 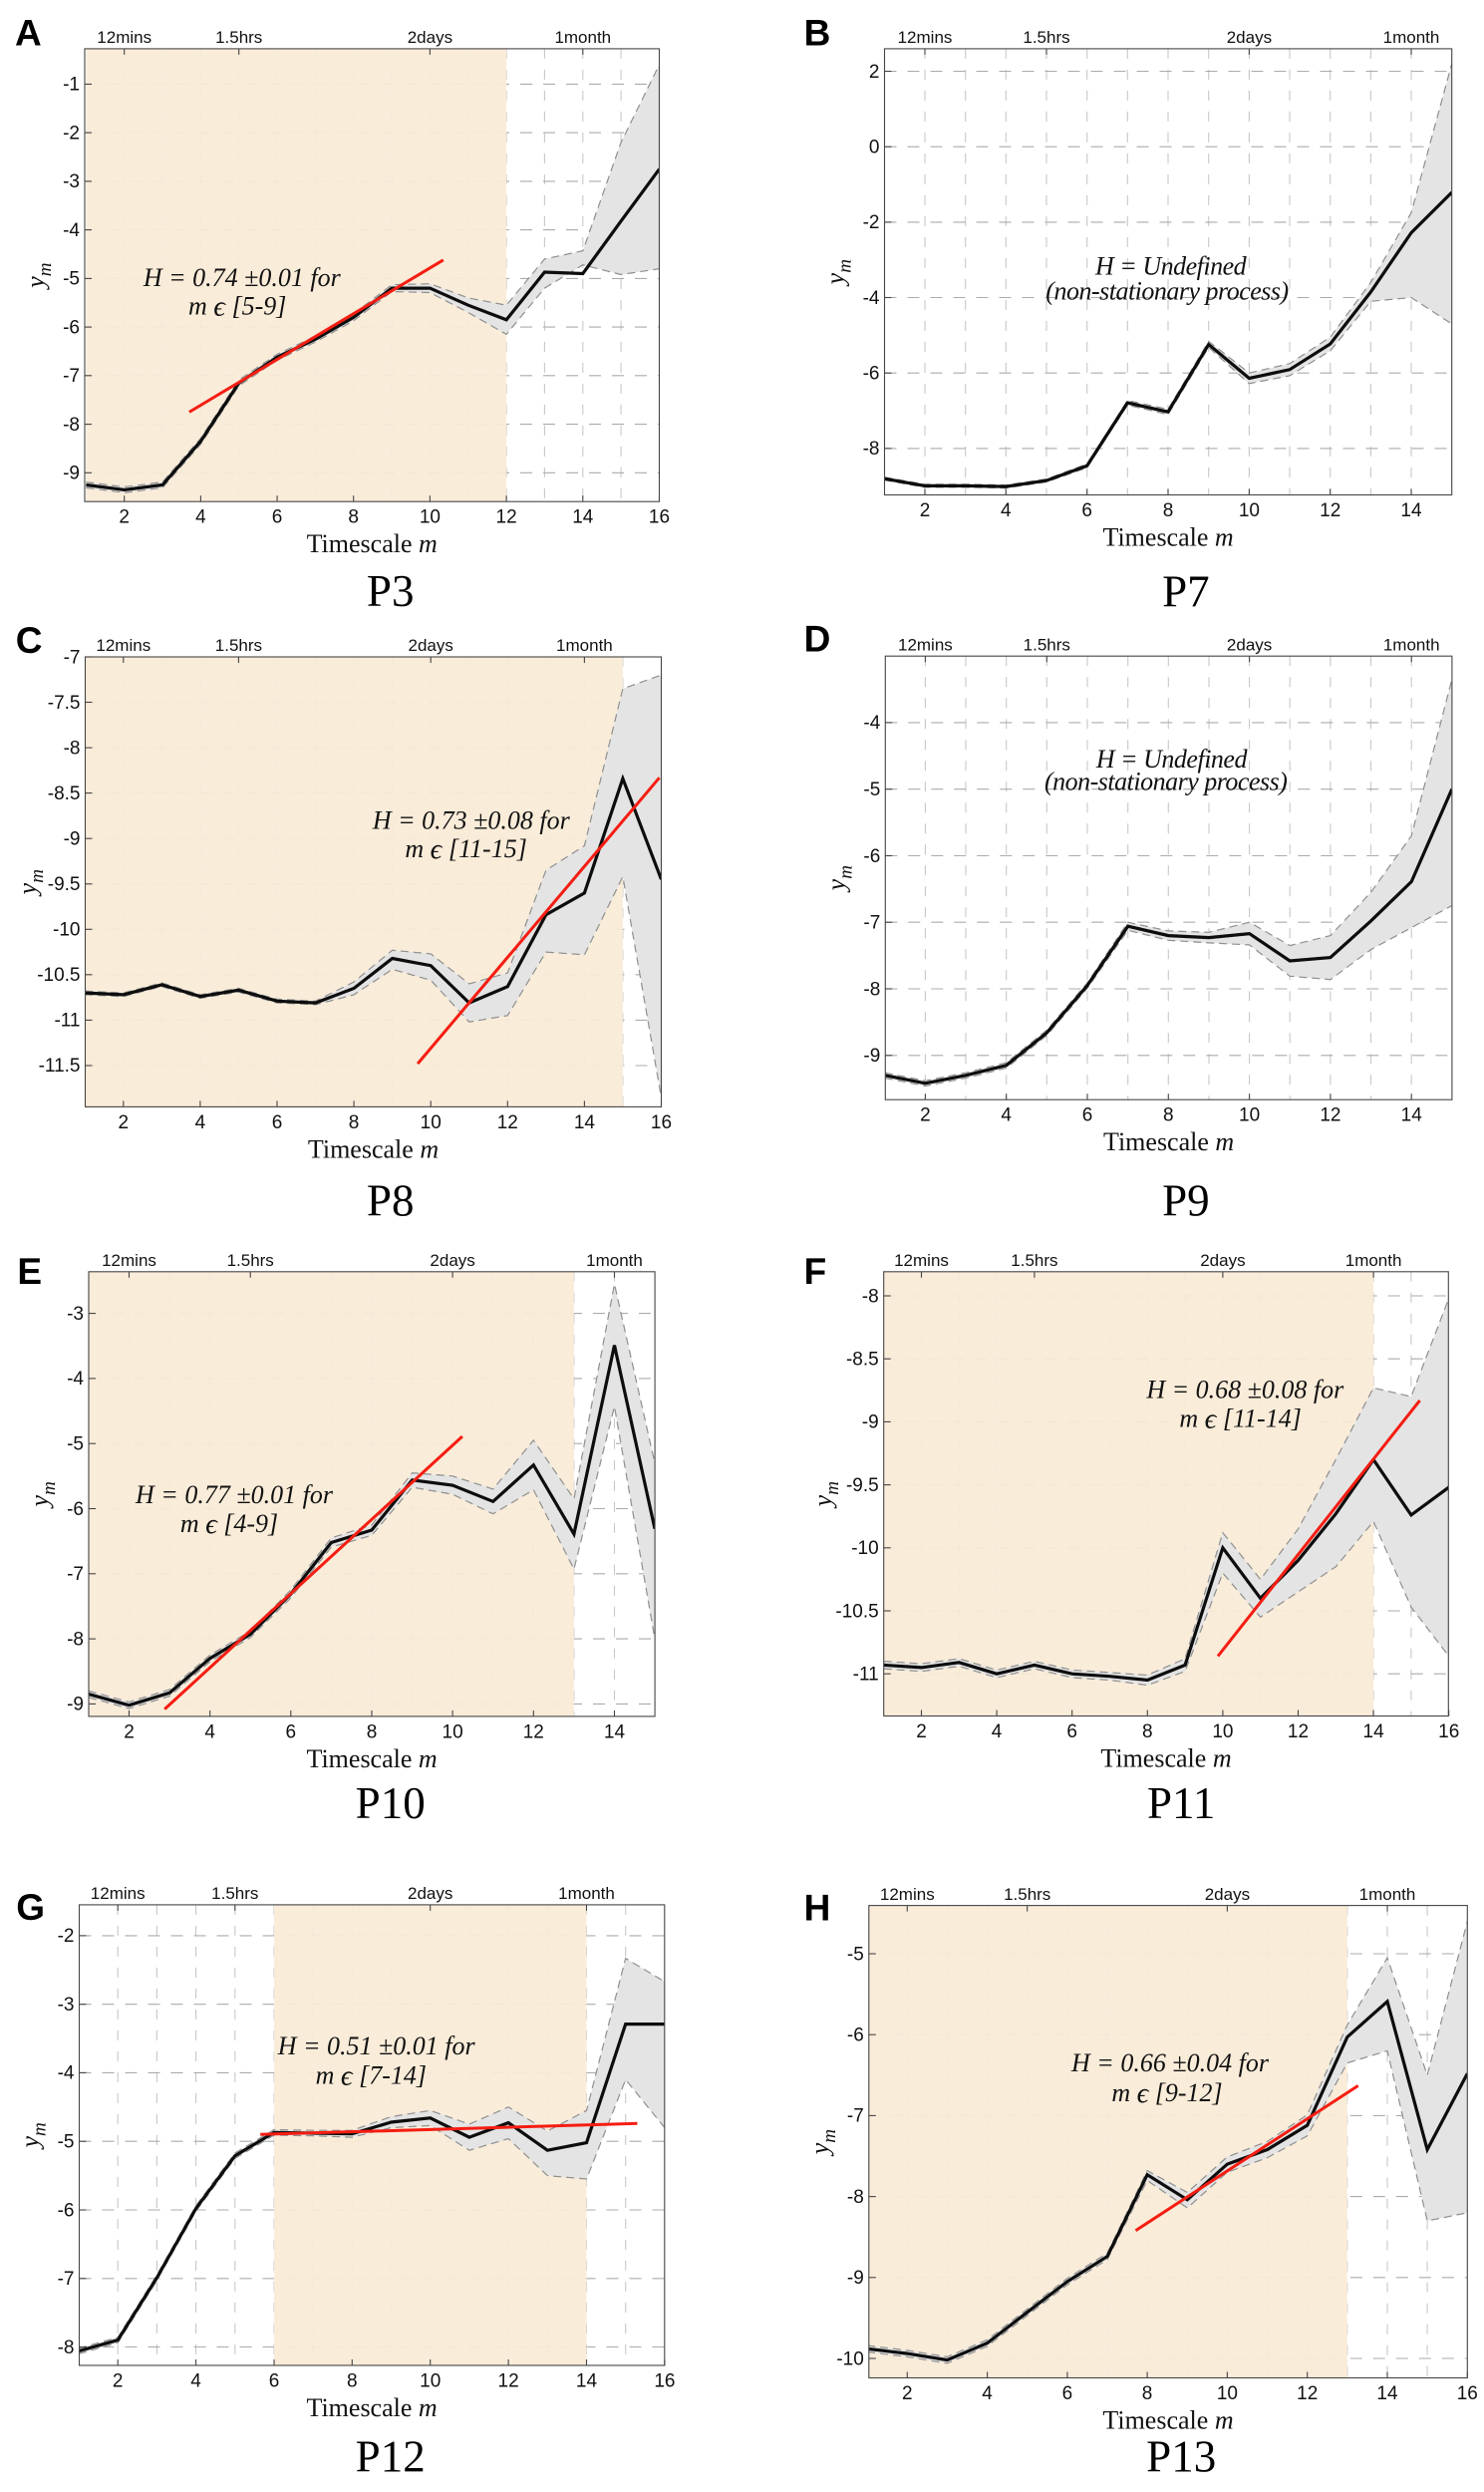 What do you see at coordinates (1170, 2062) in the screenshot?
I see `svg-text: H = 0.66 ±0.04 for` at bounding box center [1170, 2062].